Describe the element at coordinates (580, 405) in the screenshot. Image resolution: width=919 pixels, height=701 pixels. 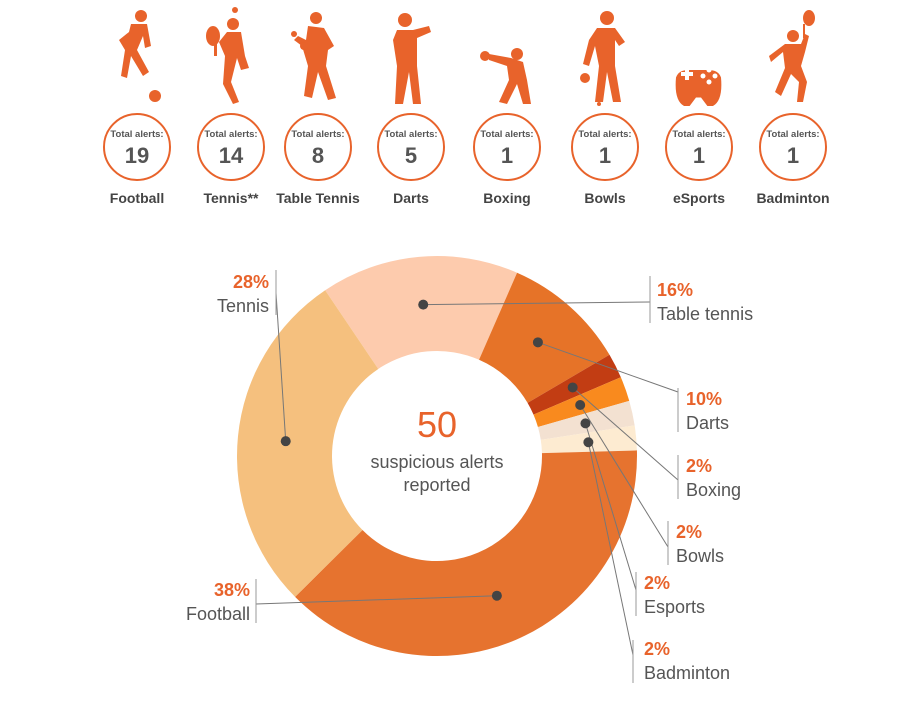
I see `slice-dot-bowls` at that location.